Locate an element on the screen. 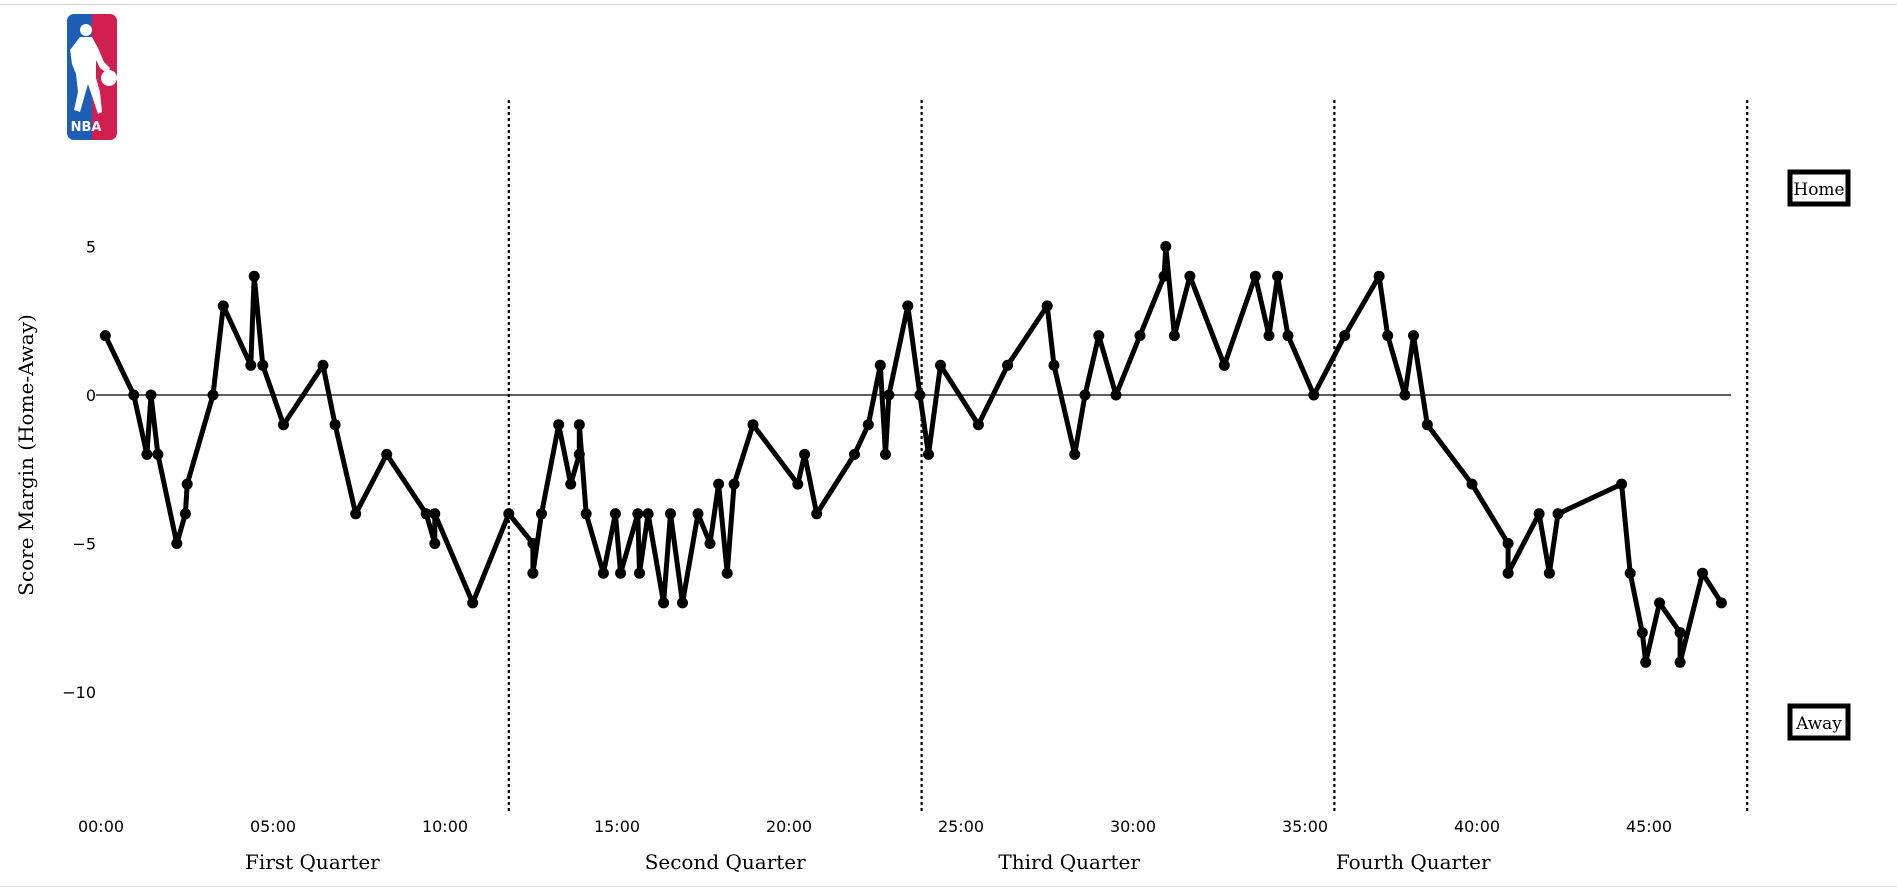  y-axis-title: Score Margin (Home-Away) is located at coordinates (26, 455).